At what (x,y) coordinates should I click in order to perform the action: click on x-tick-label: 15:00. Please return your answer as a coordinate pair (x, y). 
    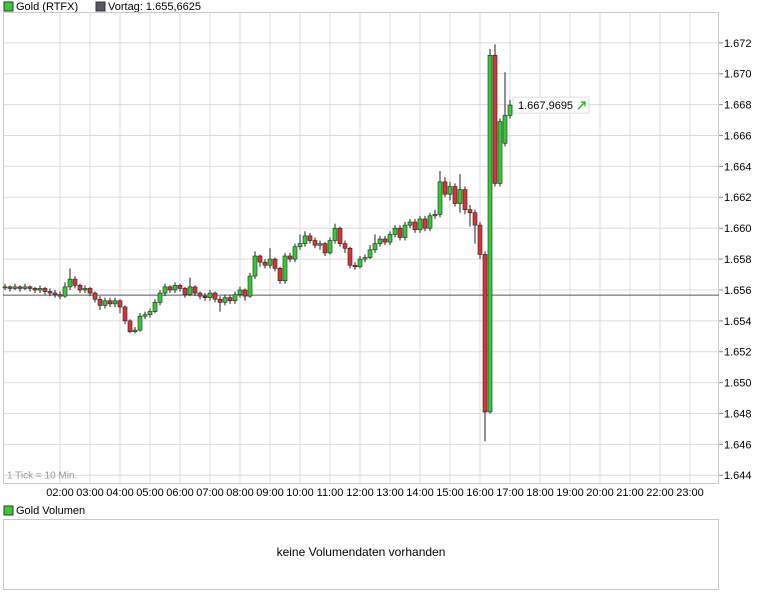
    Looking at the image, I should click on (450, 493).